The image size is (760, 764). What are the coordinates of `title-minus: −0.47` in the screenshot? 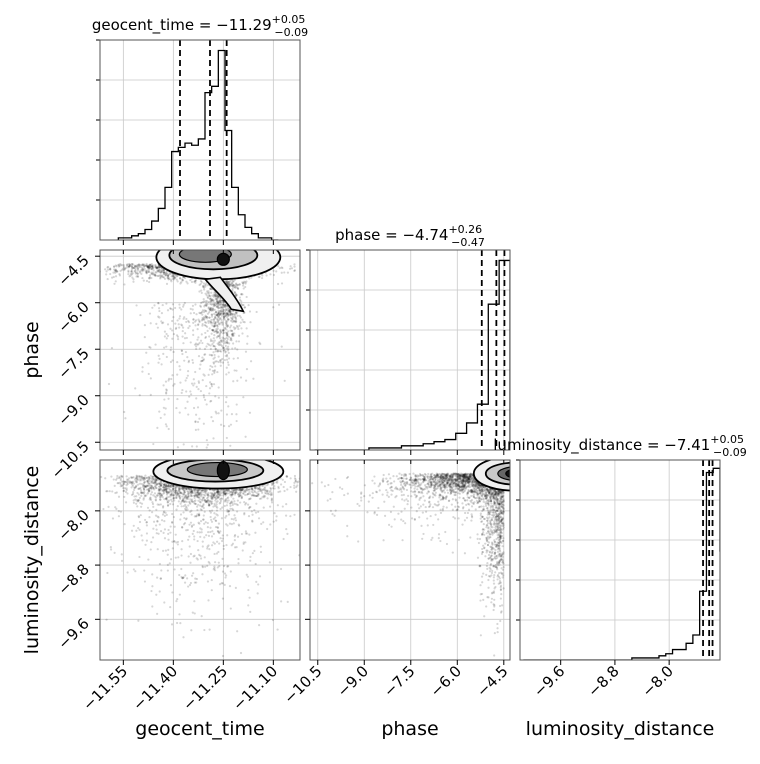 It's located at (468, 242).